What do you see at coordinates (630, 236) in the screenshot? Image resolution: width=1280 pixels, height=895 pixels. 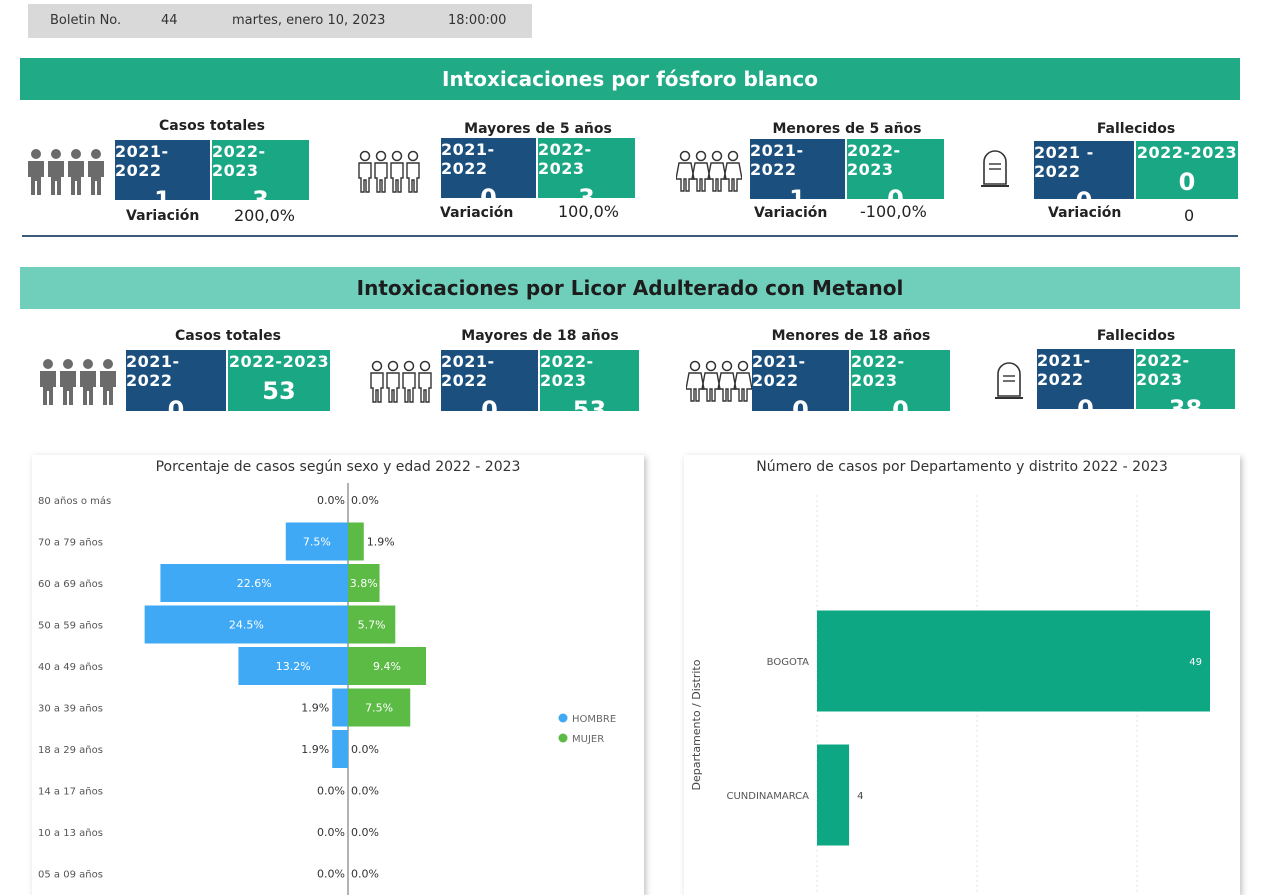 I see `section-divider` at bounding box center [630, 236].